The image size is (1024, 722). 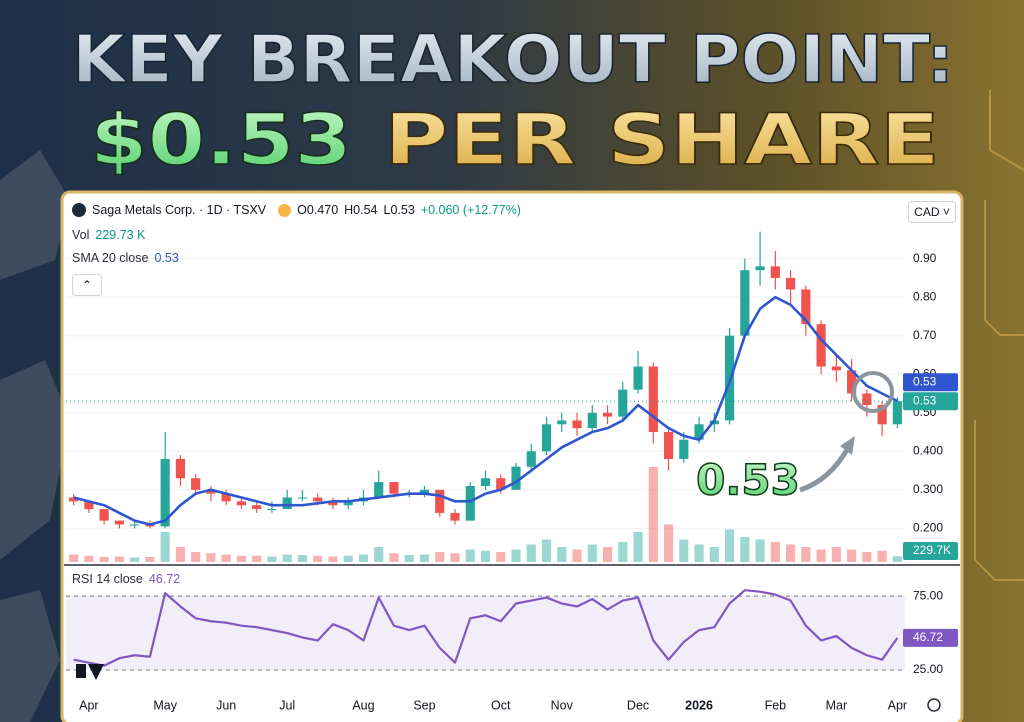 What do you see at coordinates (925, 381) in the screenshot?
I see `sma-tag: 0.53` at bounding box center [925, 381].